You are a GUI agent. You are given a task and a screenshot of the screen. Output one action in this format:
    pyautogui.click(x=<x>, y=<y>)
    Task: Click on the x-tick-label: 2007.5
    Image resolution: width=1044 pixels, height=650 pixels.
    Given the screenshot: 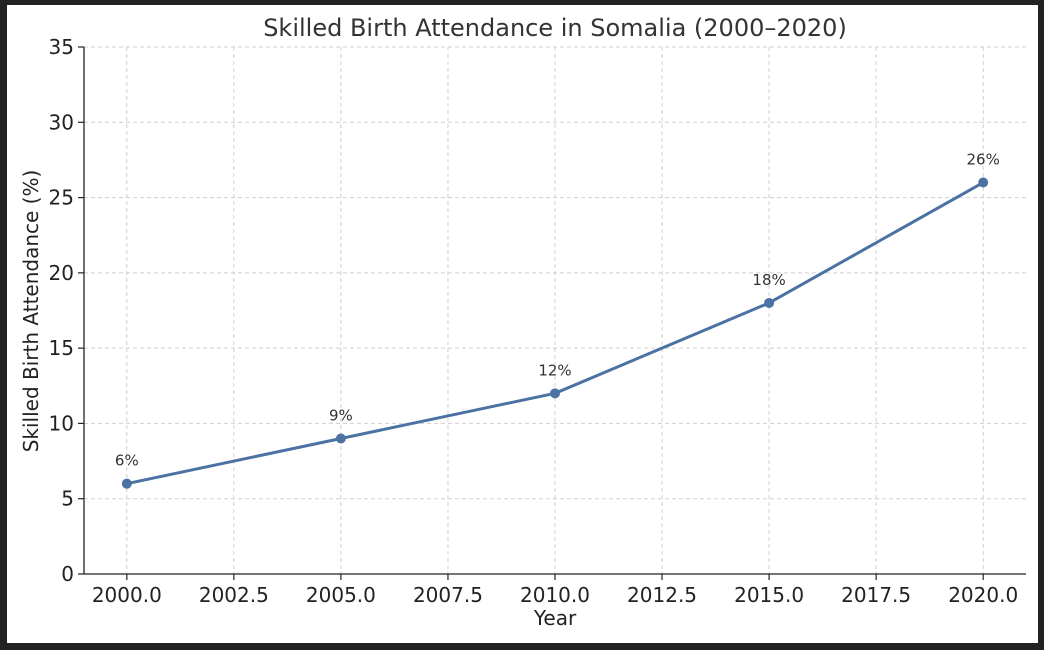 What is the action you would take?
    pyautogui.click(x=448, y=595)
    